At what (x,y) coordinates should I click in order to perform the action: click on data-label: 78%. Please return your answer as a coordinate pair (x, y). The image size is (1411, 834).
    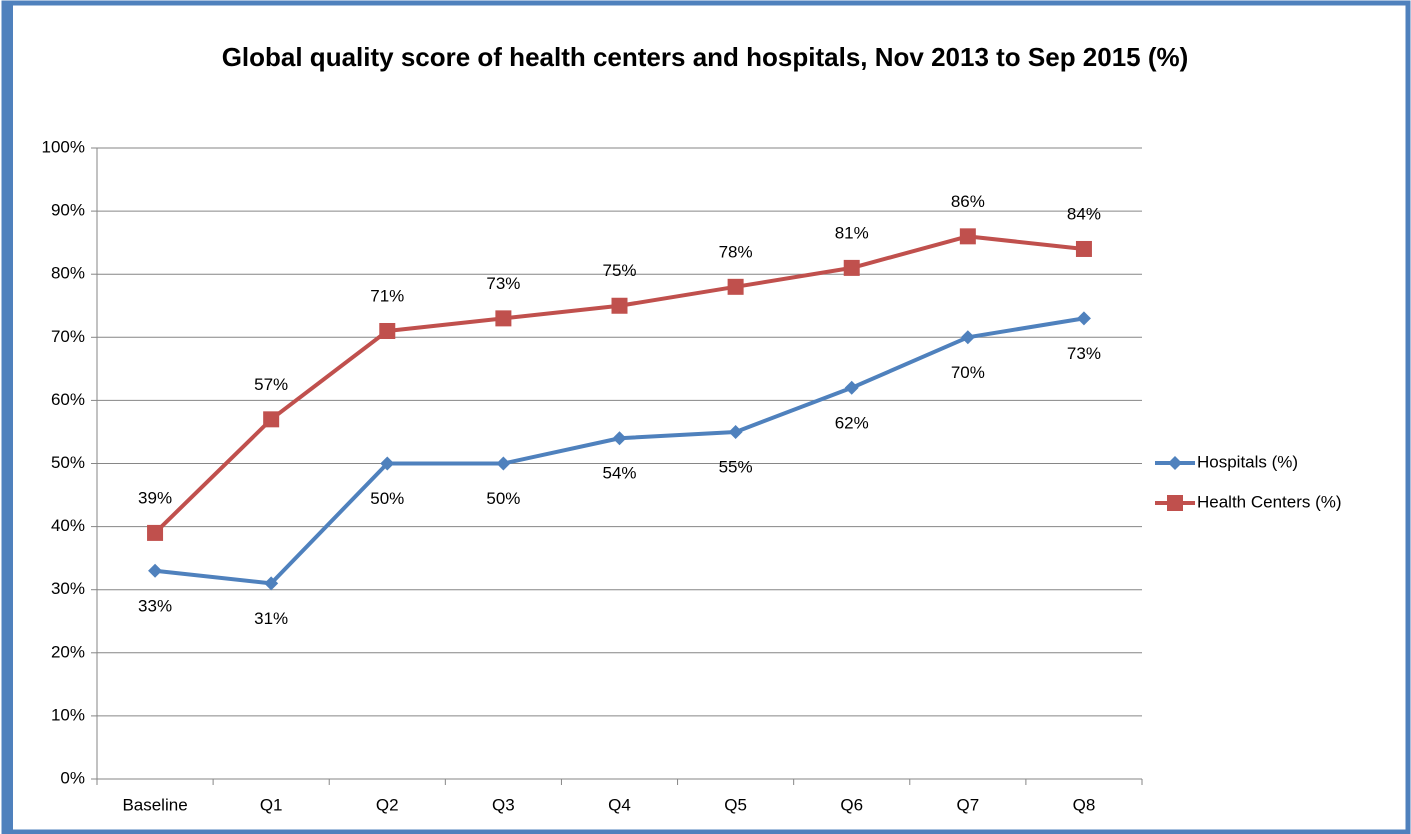
    Looking at the image, I should click on (736, 251).